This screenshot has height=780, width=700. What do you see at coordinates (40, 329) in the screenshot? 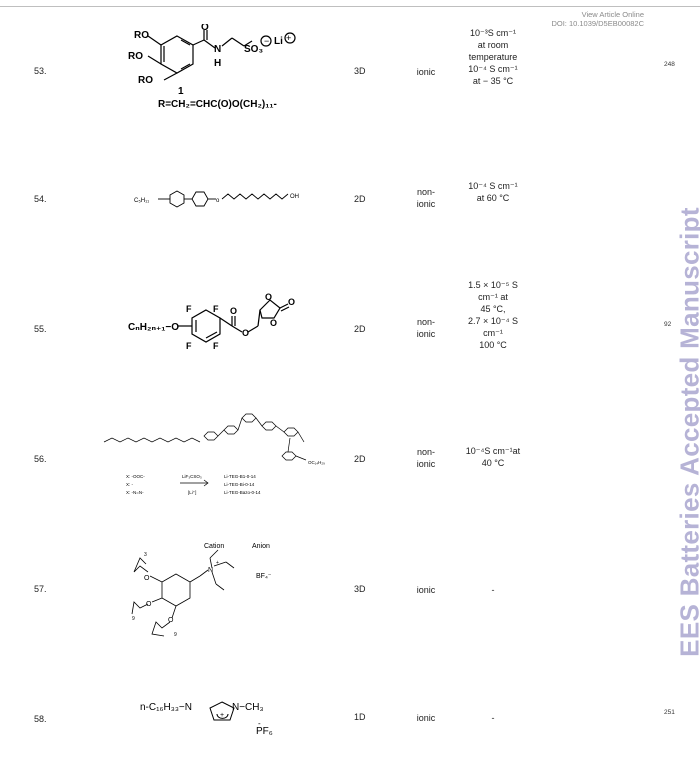
I see `row-number: 55.` at bounding box center [40, 329].